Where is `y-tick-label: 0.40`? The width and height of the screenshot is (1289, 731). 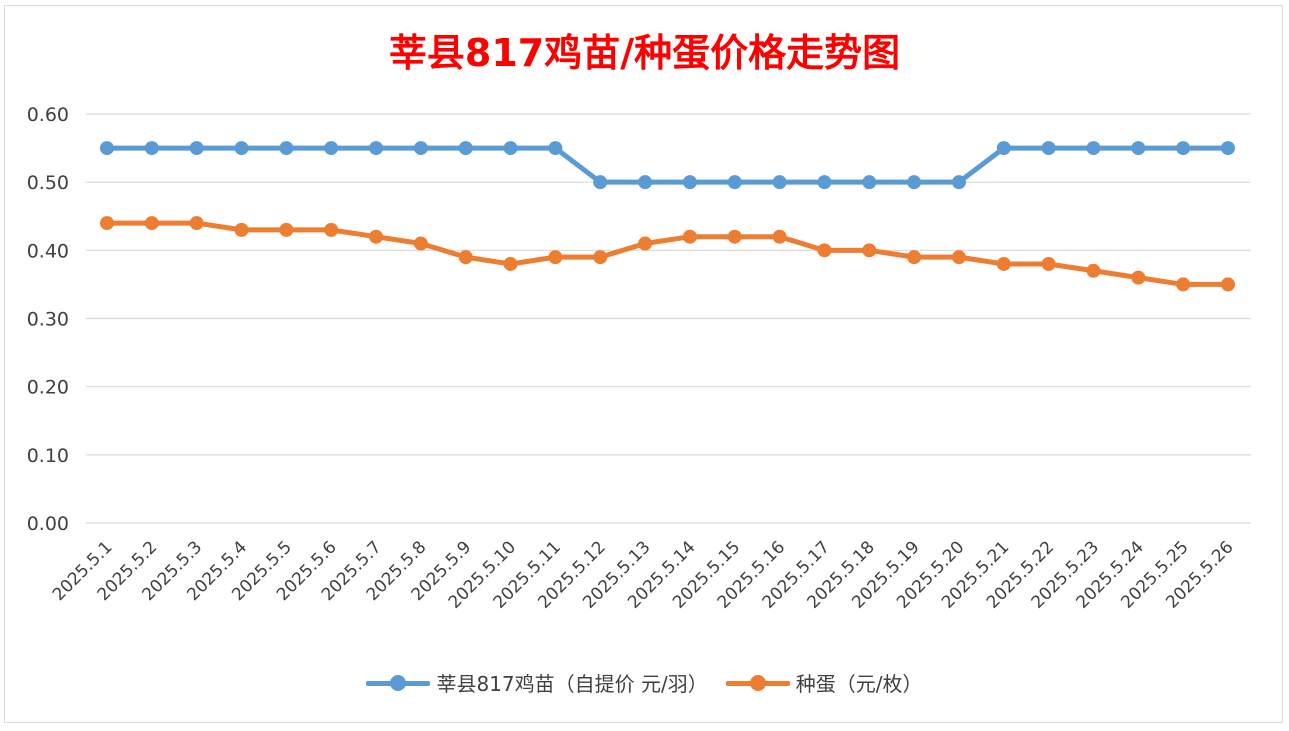 y-tick-label: 0.40 is located at coordinates (48, 251).